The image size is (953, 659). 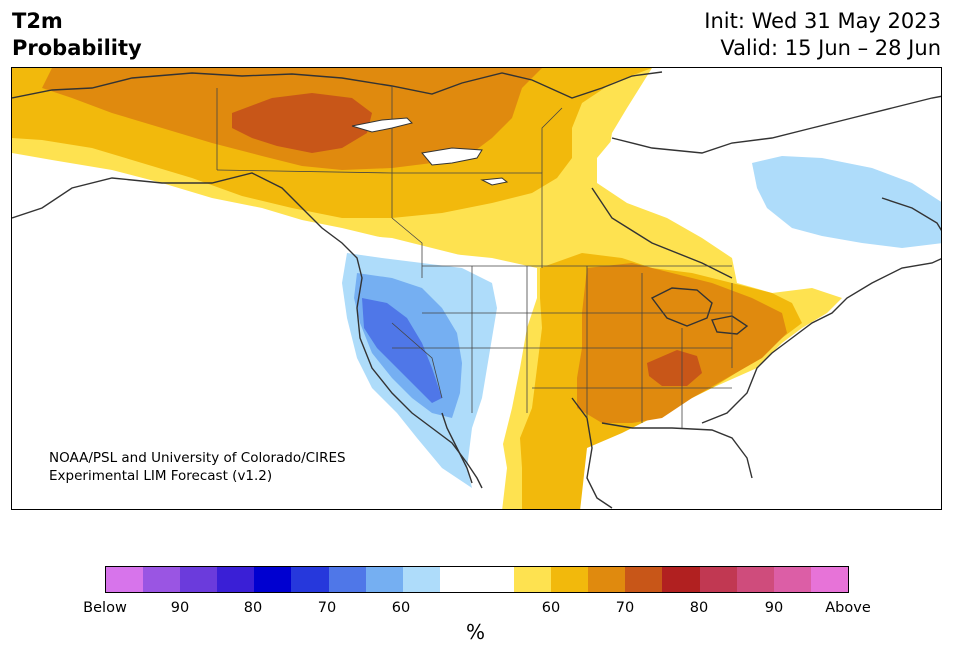 I want to click on colorbar-tick-label: Below, so click(x=105, y=608).